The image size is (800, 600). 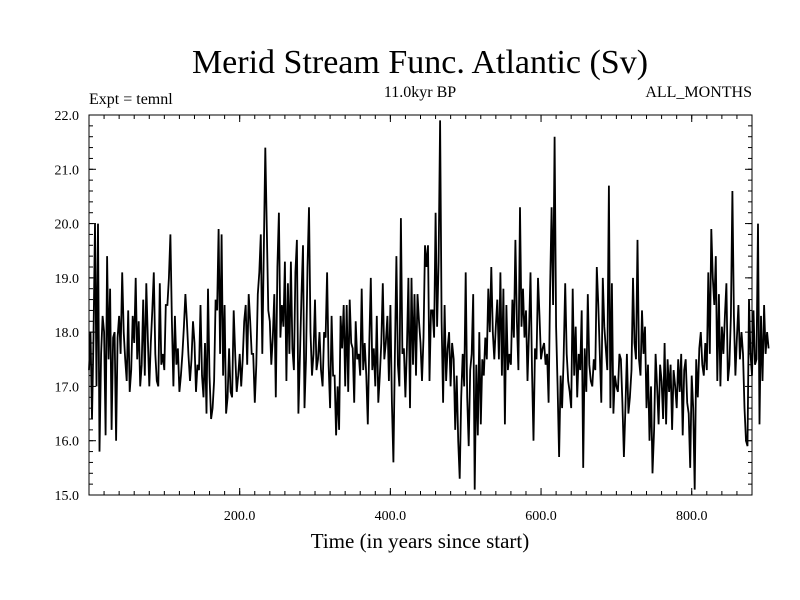 I want to click on x-tick-label: 600.0, so click(x=541, y=516).